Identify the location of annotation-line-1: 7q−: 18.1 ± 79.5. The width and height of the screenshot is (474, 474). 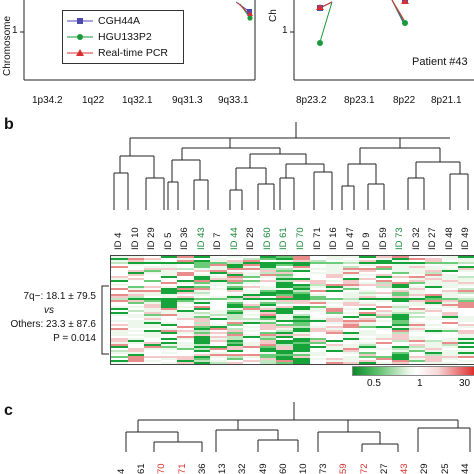
(60, 296).